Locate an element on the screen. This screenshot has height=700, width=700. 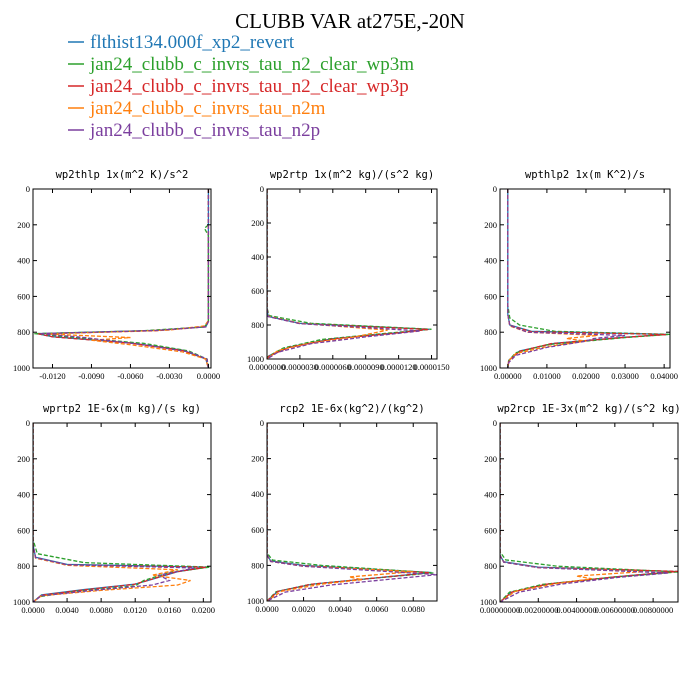
x-tick-label: 0.00800000 is located at coordinates (653, 610).